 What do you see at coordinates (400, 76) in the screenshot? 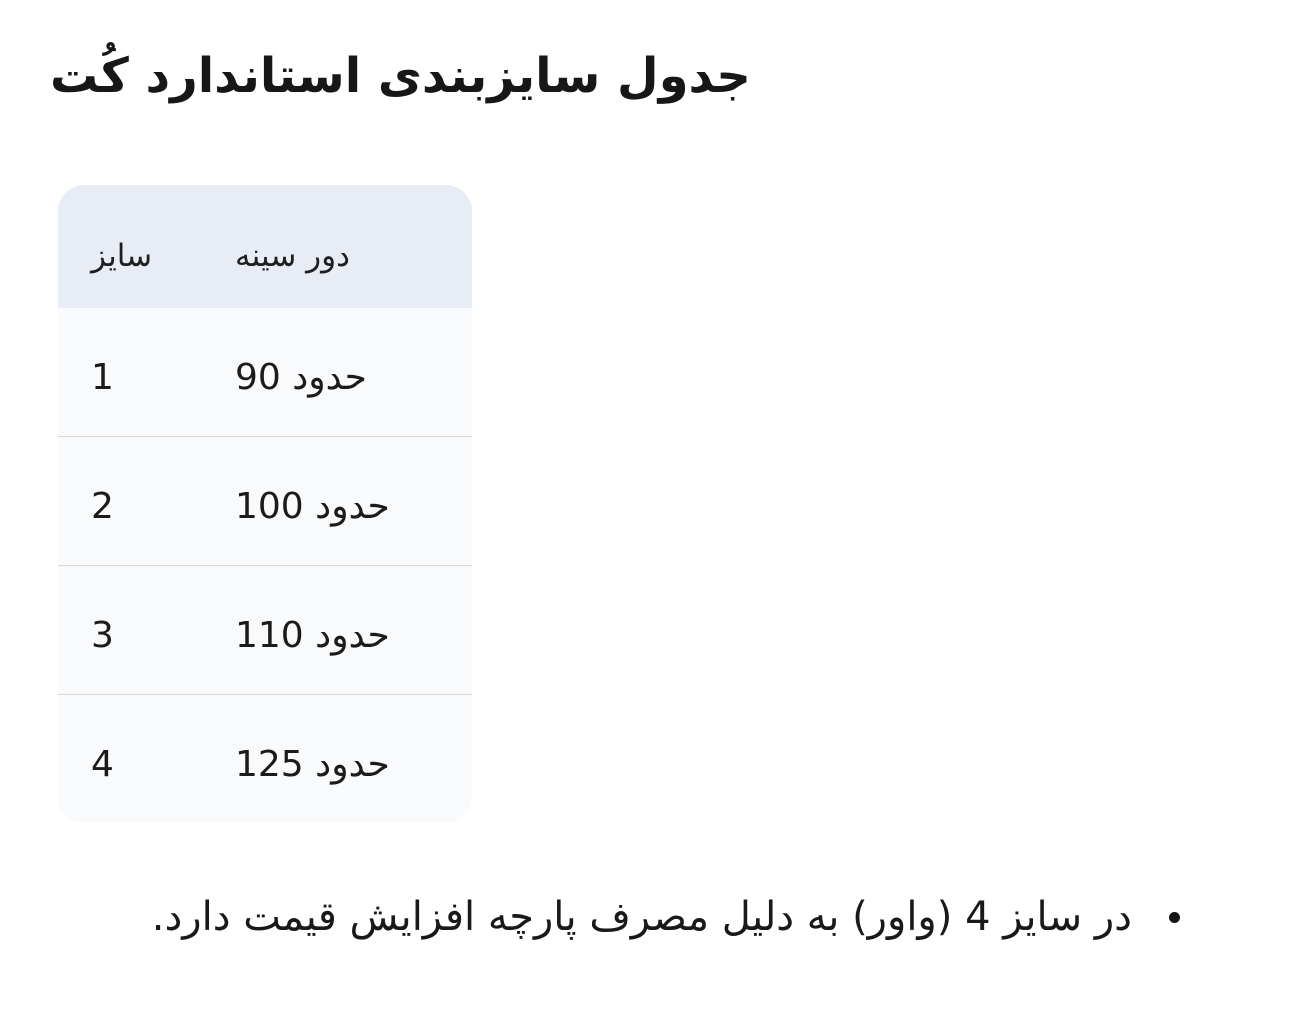
I see `page-title: جدول سایزبندی استاندارد کُت` at bounding box center [400, 76].